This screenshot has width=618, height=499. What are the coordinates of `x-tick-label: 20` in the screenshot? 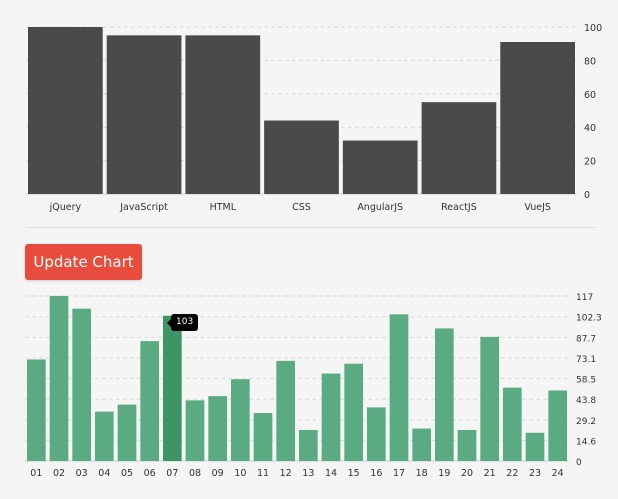 It's located at (467, 473).